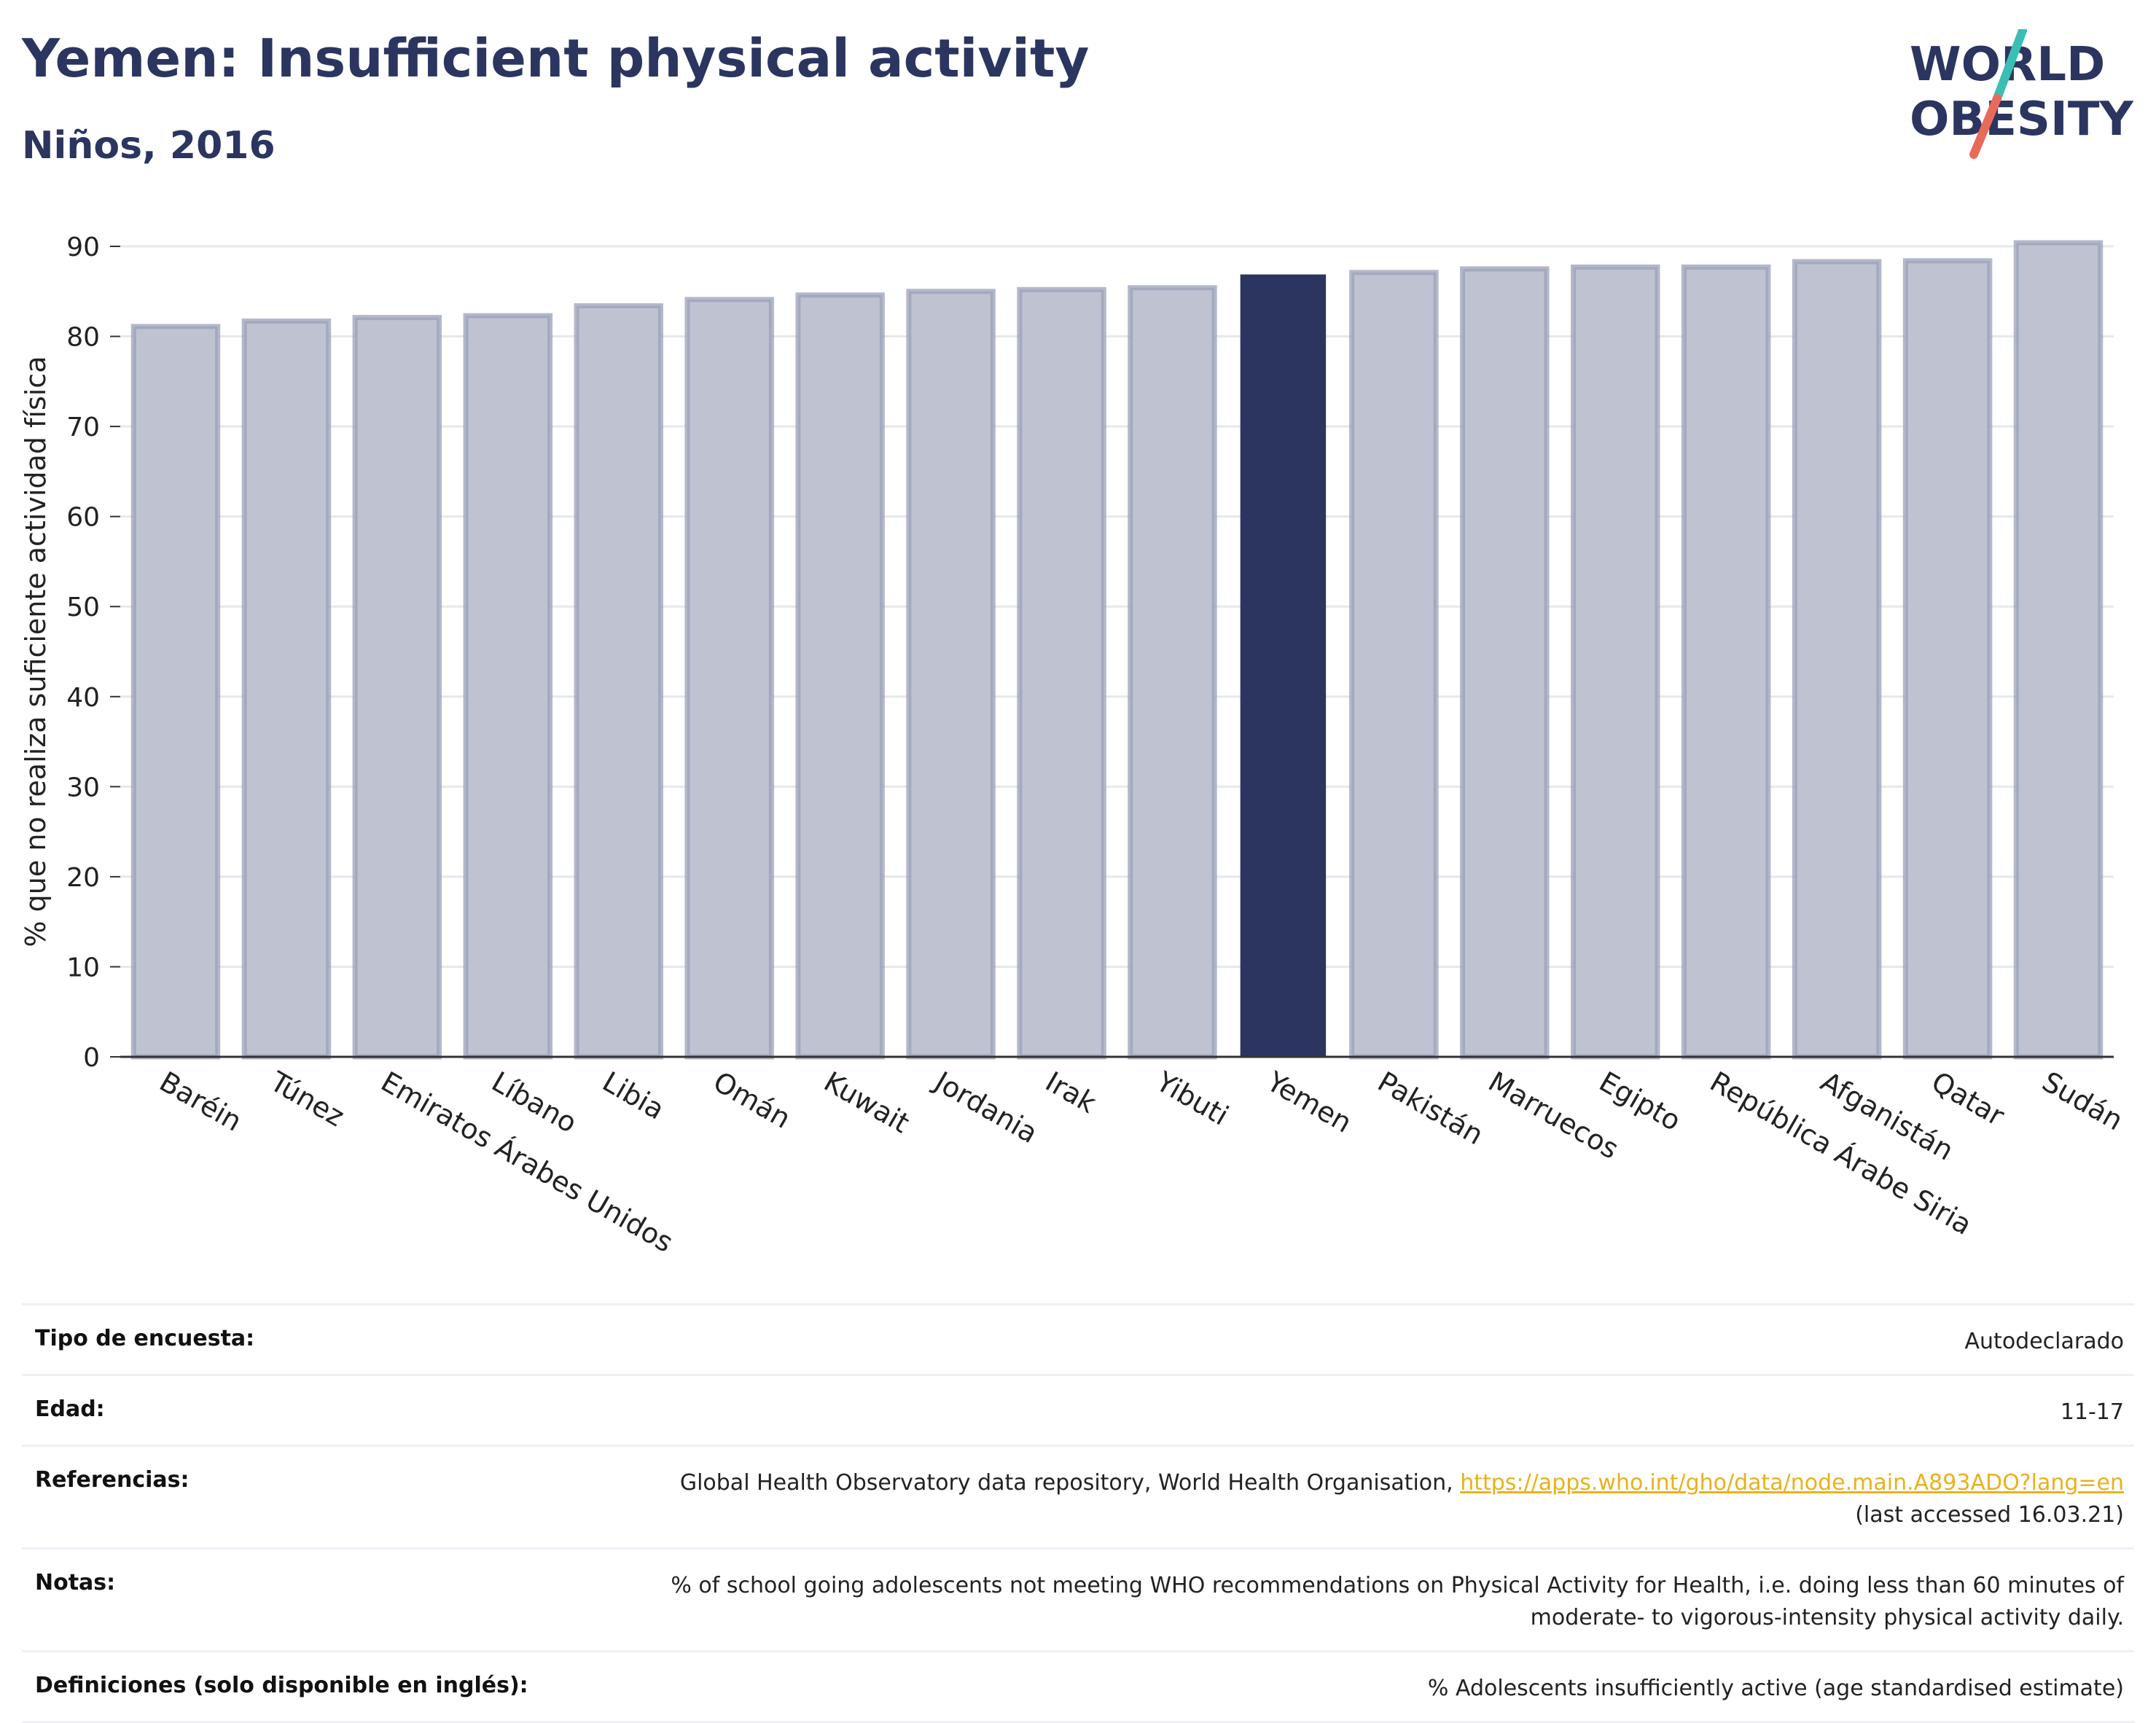 Image resolution: width=2156 pixels, height=1723 pixels. Describe the element at coordinates (1192, 1098) in the screenshot. I see `x-tick-label: Yibuti` at that location.